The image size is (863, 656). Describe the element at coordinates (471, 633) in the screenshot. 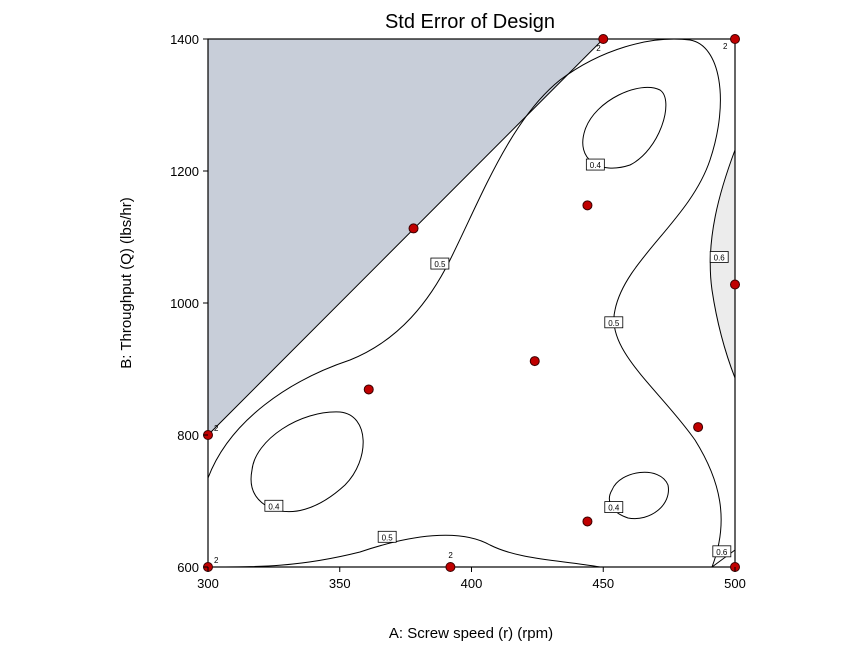

I see `x-axis-label: A: Screw speed (r) (rpm)` at that location.